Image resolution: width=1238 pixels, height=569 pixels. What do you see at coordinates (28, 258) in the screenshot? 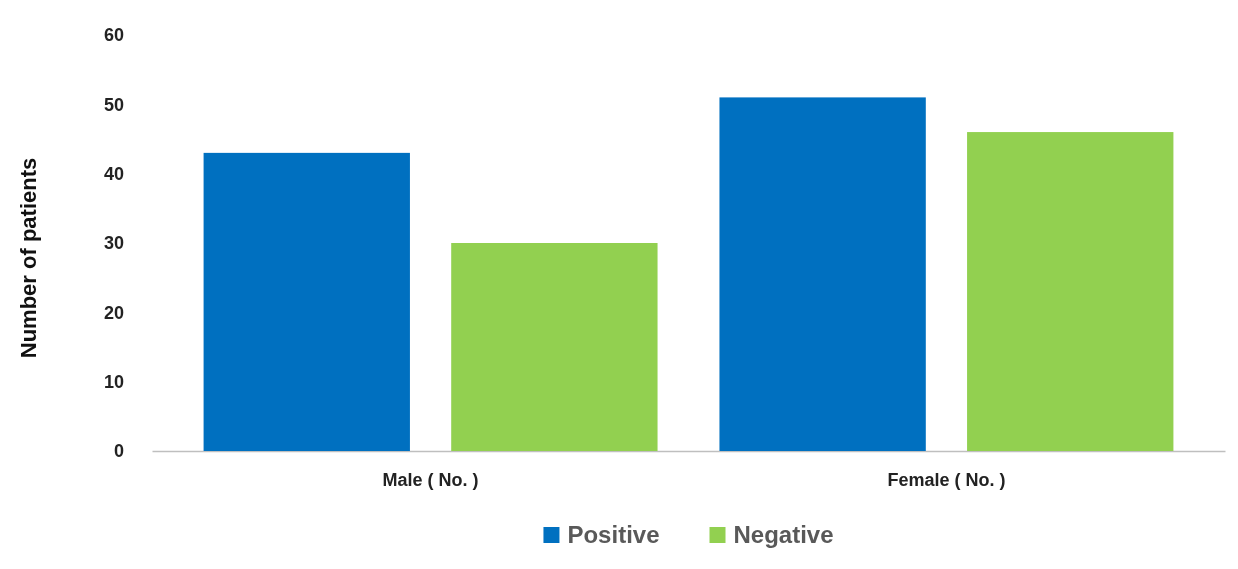
I see `y-axis-title: Number of patients` at bounding box center [28, 258].